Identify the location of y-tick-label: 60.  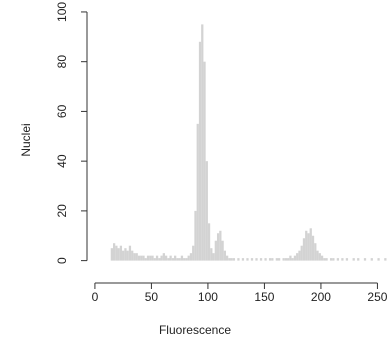
(62, 111).